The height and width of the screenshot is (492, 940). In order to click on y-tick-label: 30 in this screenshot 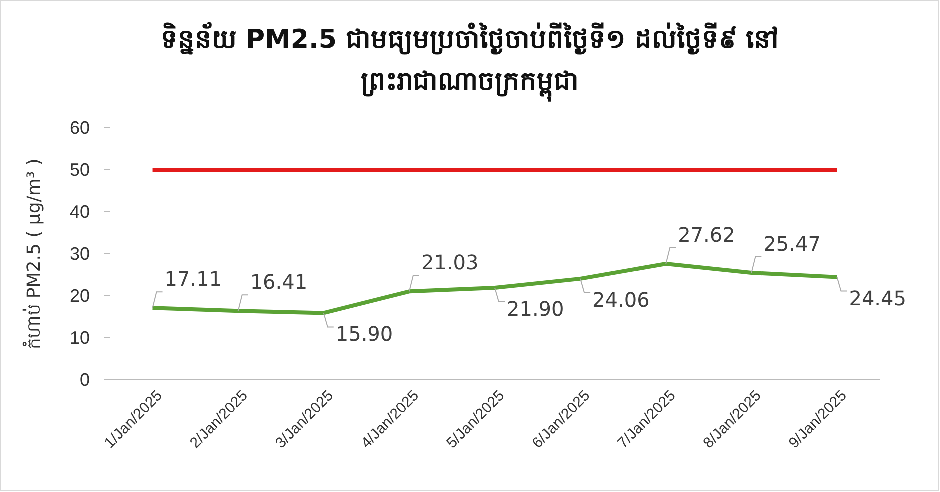, I will do `click(80, 254)`.